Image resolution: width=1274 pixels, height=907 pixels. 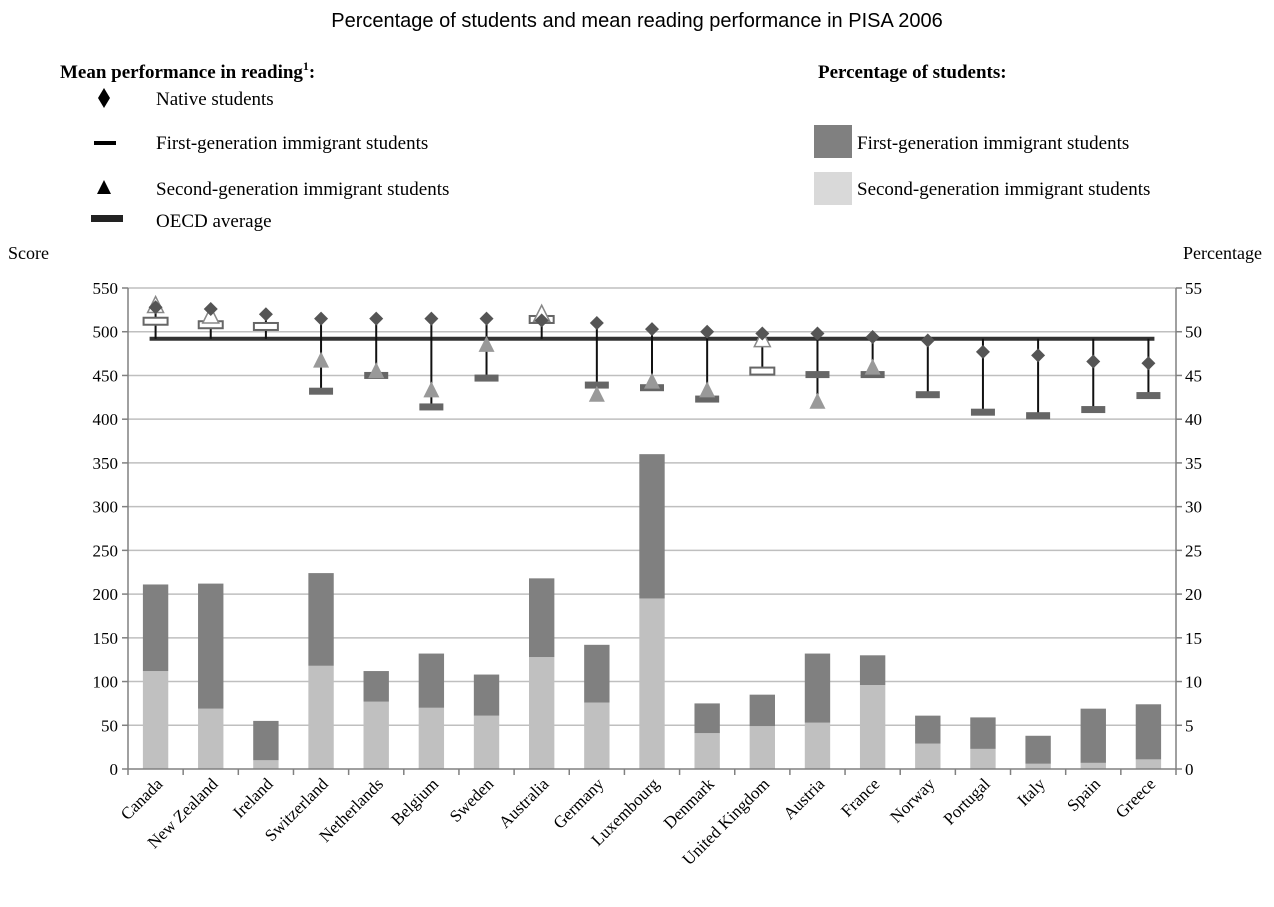 What do you see at coordinates (967, 801) in the screenshot?
I see `category-label: Portugal` at bounding box center [967, 801].